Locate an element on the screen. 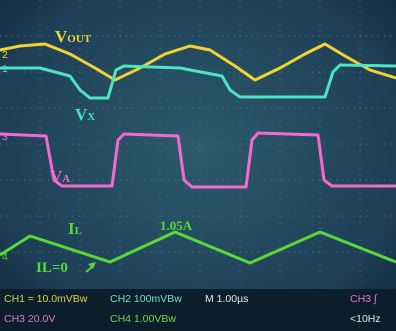  trace-label: IL is located at coordinates (75, 228).